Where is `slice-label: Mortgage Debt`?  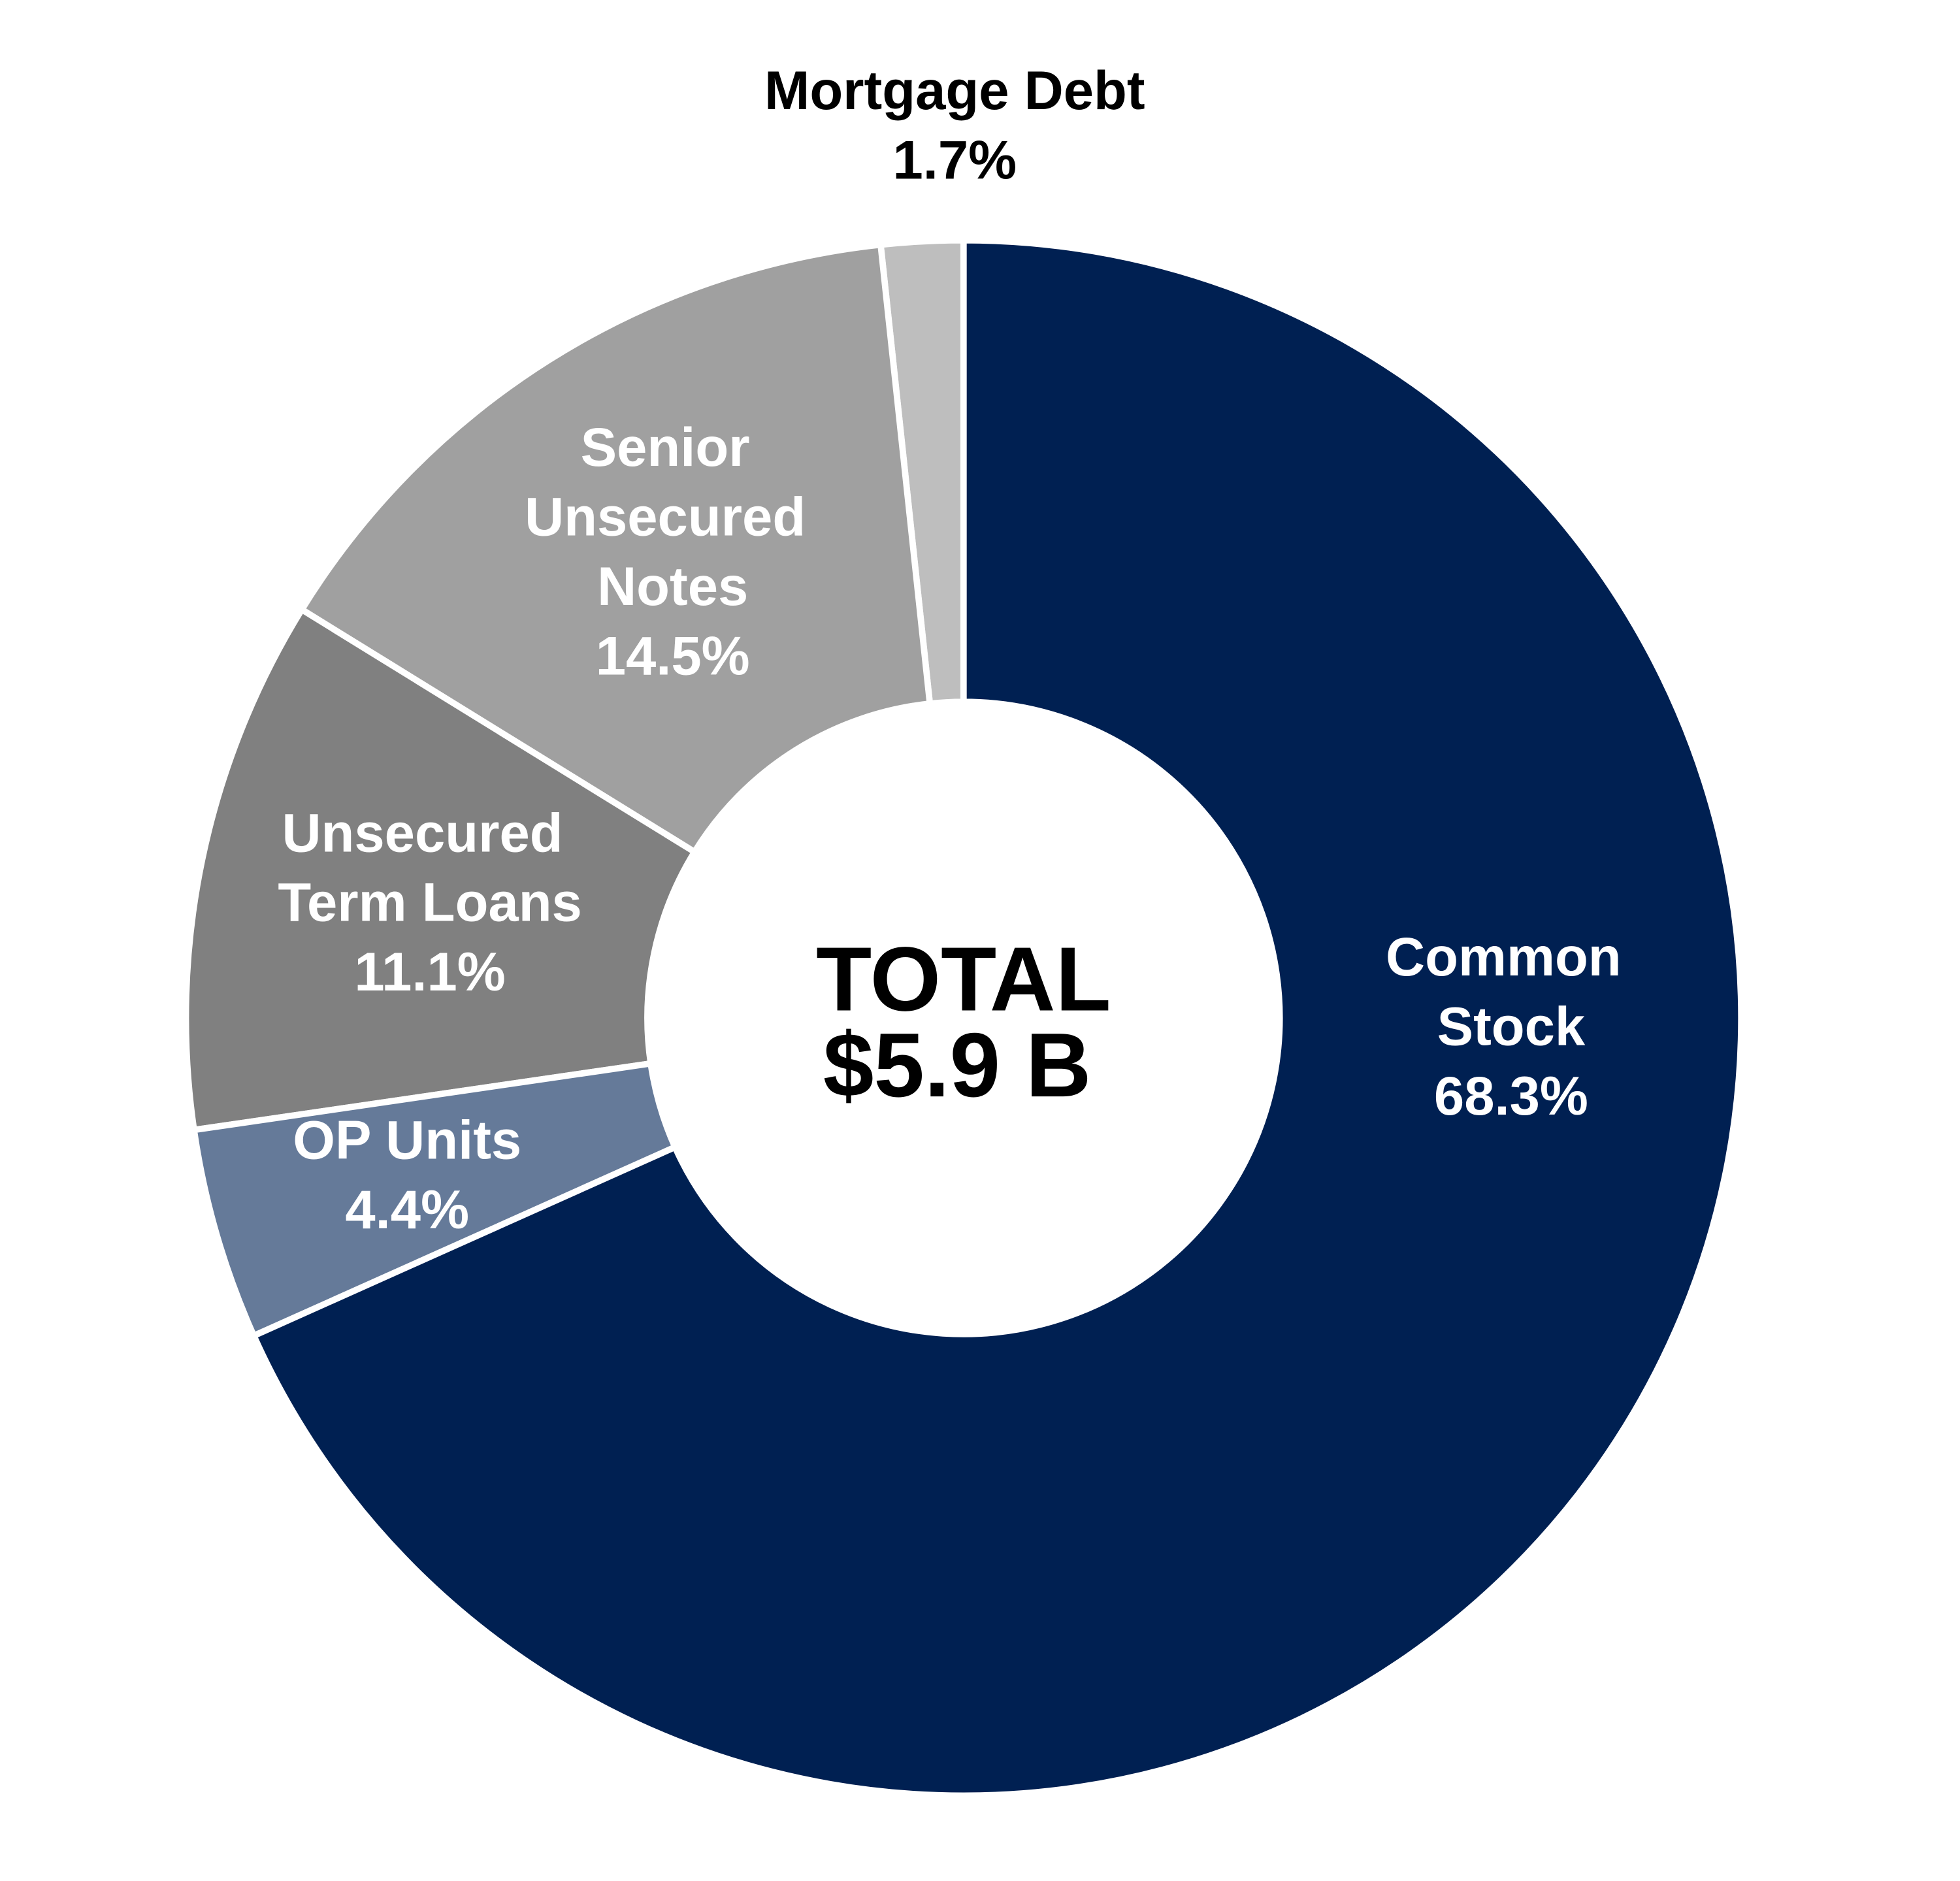 slice-label: Mortgage Debt is located at coordinates (954, 90).